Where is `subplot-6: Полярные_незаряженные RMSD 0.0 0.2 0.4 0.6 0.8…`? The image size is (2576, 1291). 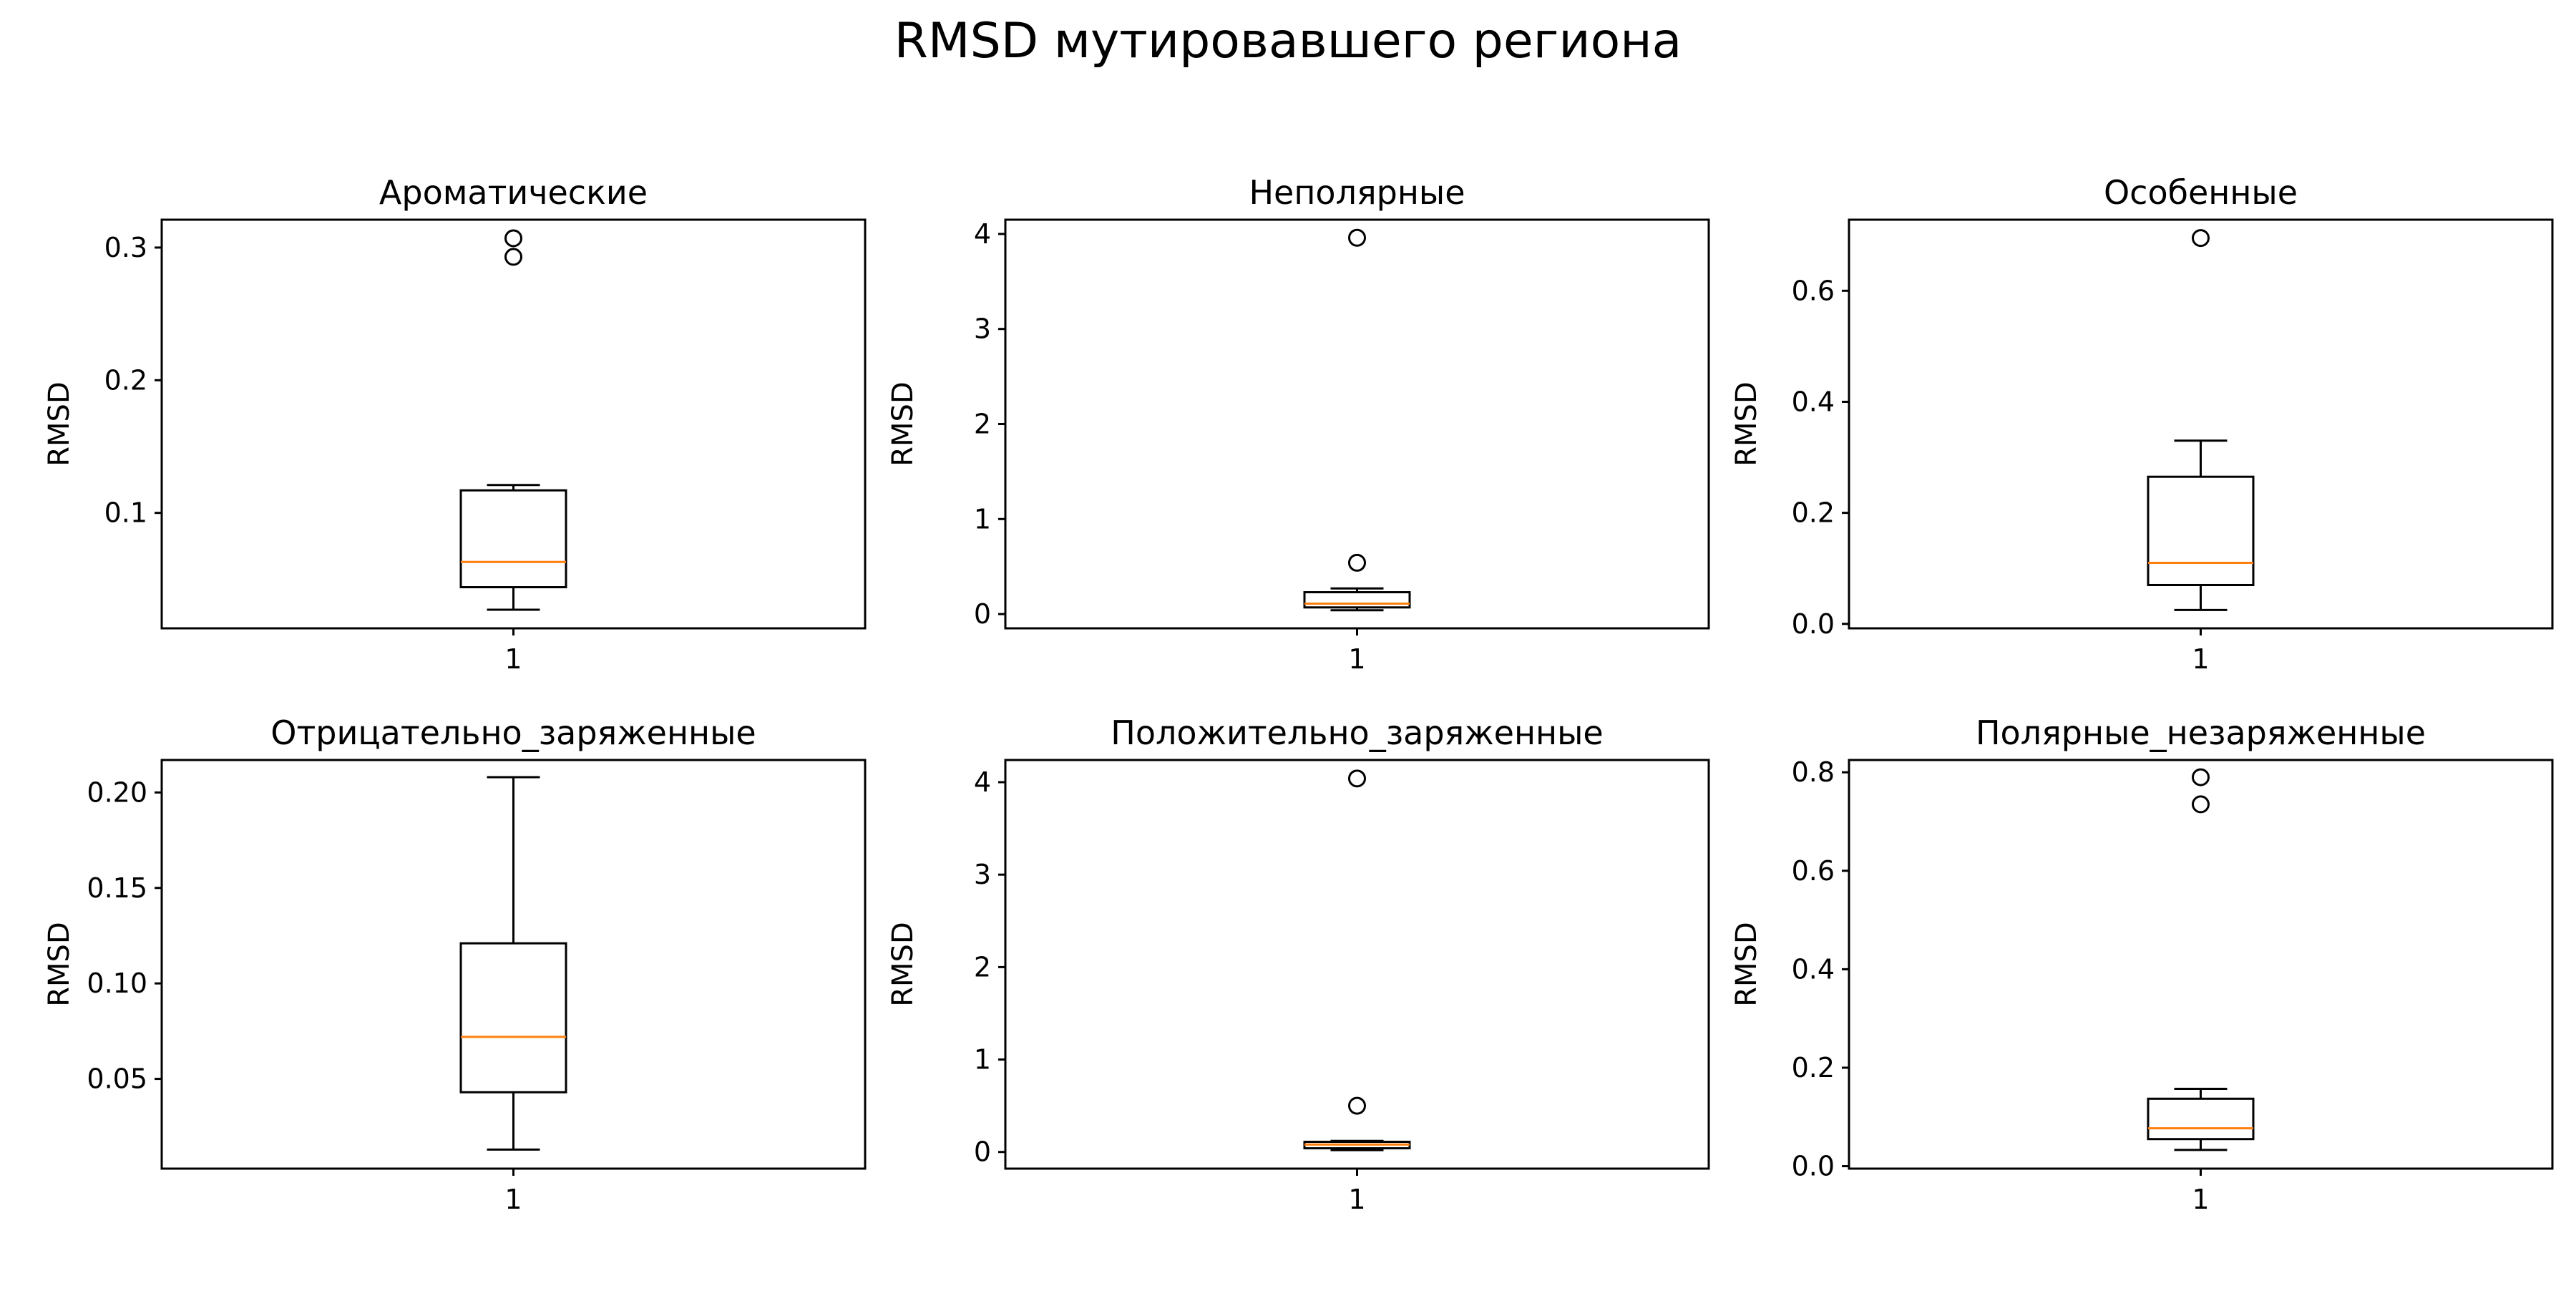 subplot-6: Полярные_незаряженные RMSD 0.0 0.2 0.4 0.6 0.8… is located at coordinates (2142, 964).